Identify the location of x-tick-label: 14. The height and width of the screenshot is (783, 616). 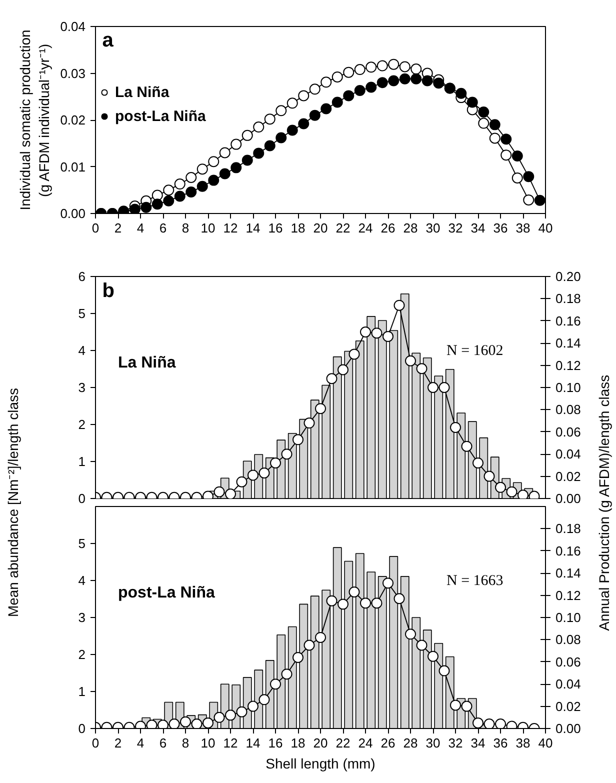
(253, 228).